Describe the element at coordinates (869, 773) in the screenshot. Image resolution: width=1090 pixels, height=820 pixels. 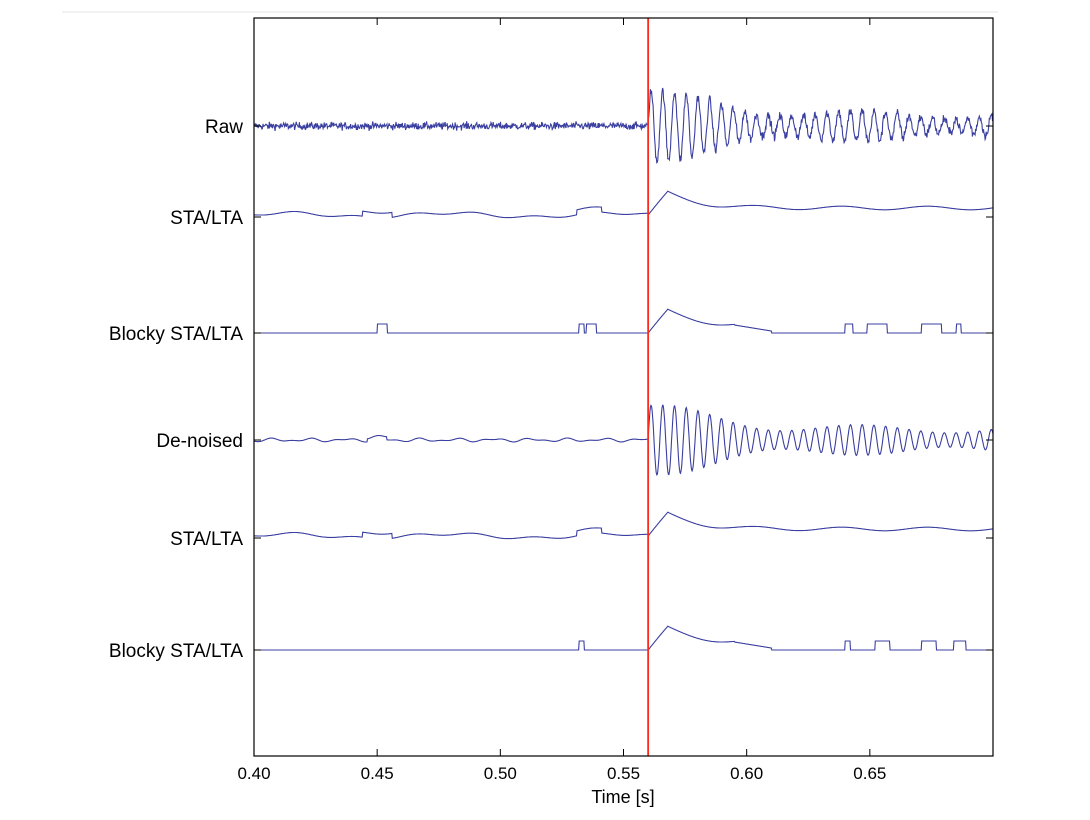
I see `x-tick-label-5: 0.65` at that location.